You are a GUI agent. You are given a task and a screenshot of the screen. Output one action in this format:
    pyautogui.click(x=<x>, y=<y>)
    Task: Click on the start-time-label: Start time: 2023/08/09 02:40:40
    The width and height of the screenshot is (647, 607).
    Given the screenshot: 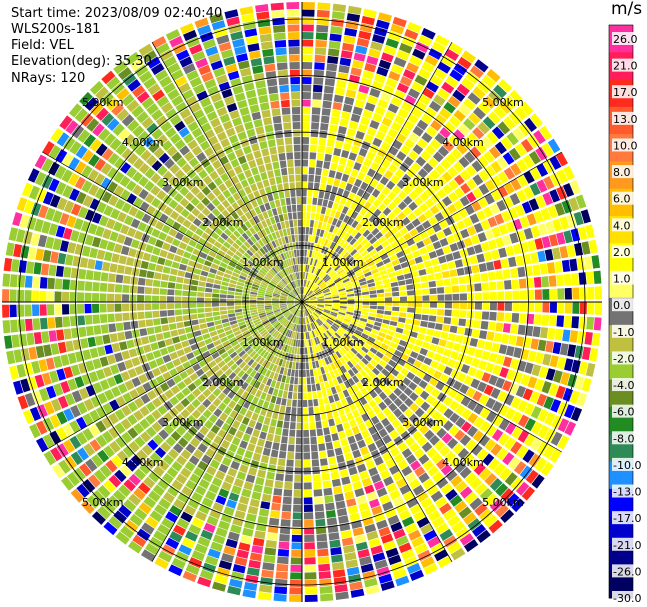 What is the action you would take?
    pyautogui.click(x=117, y=13)
    